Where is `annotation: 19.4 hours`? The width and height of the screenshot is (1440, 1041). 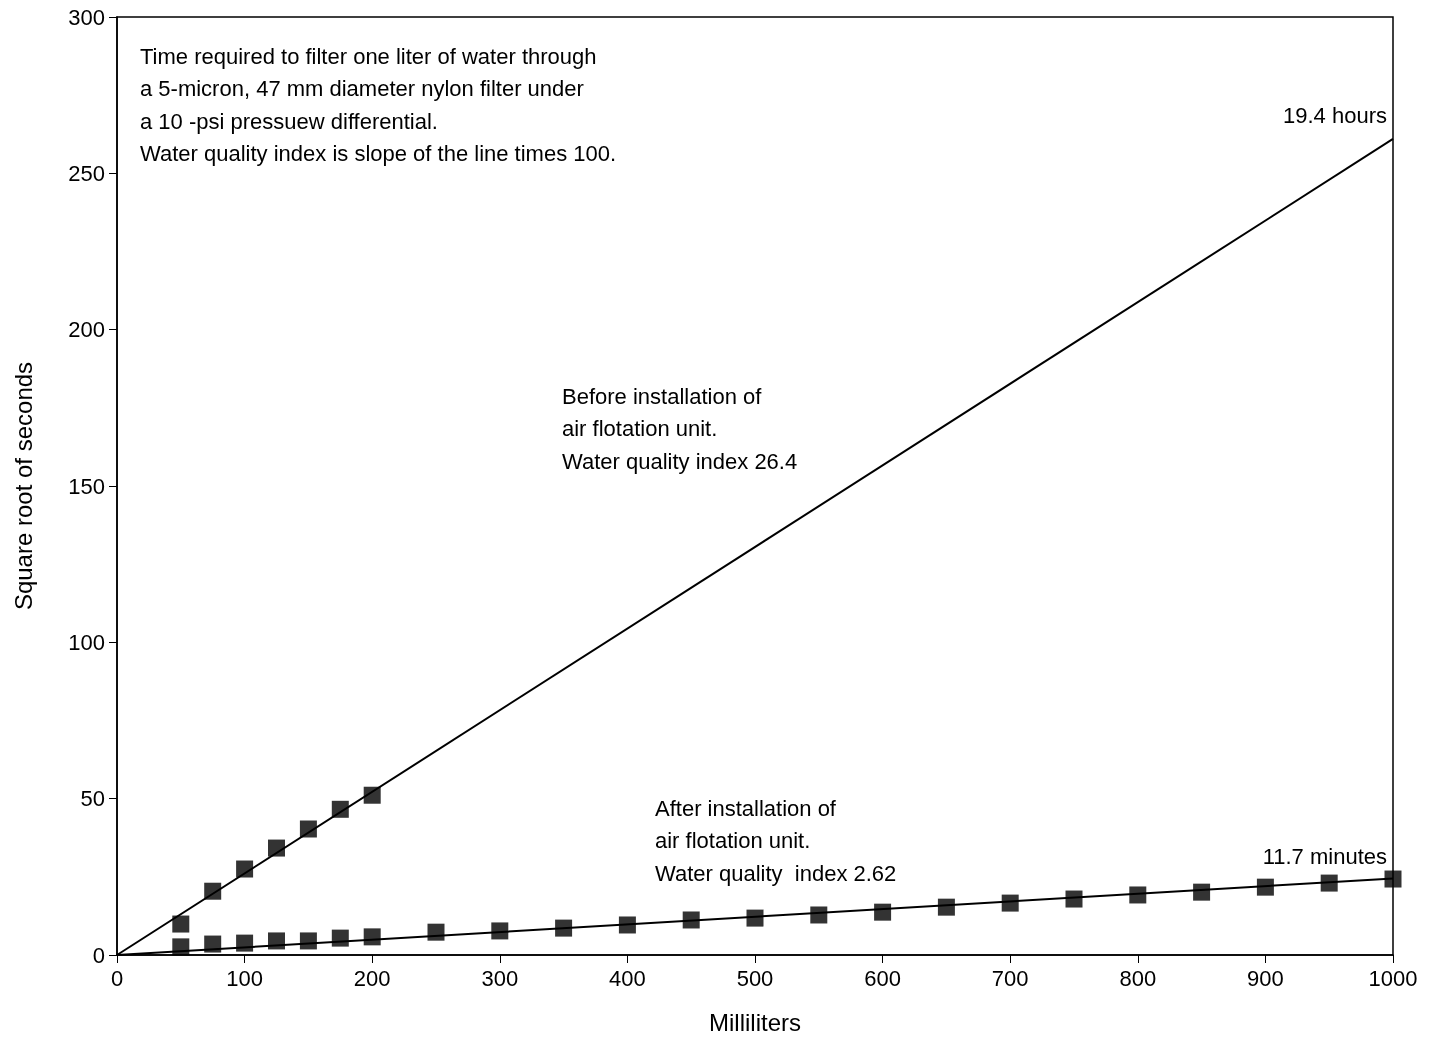
annotation: 19.4 hours is located at coordinates (1335, 116).